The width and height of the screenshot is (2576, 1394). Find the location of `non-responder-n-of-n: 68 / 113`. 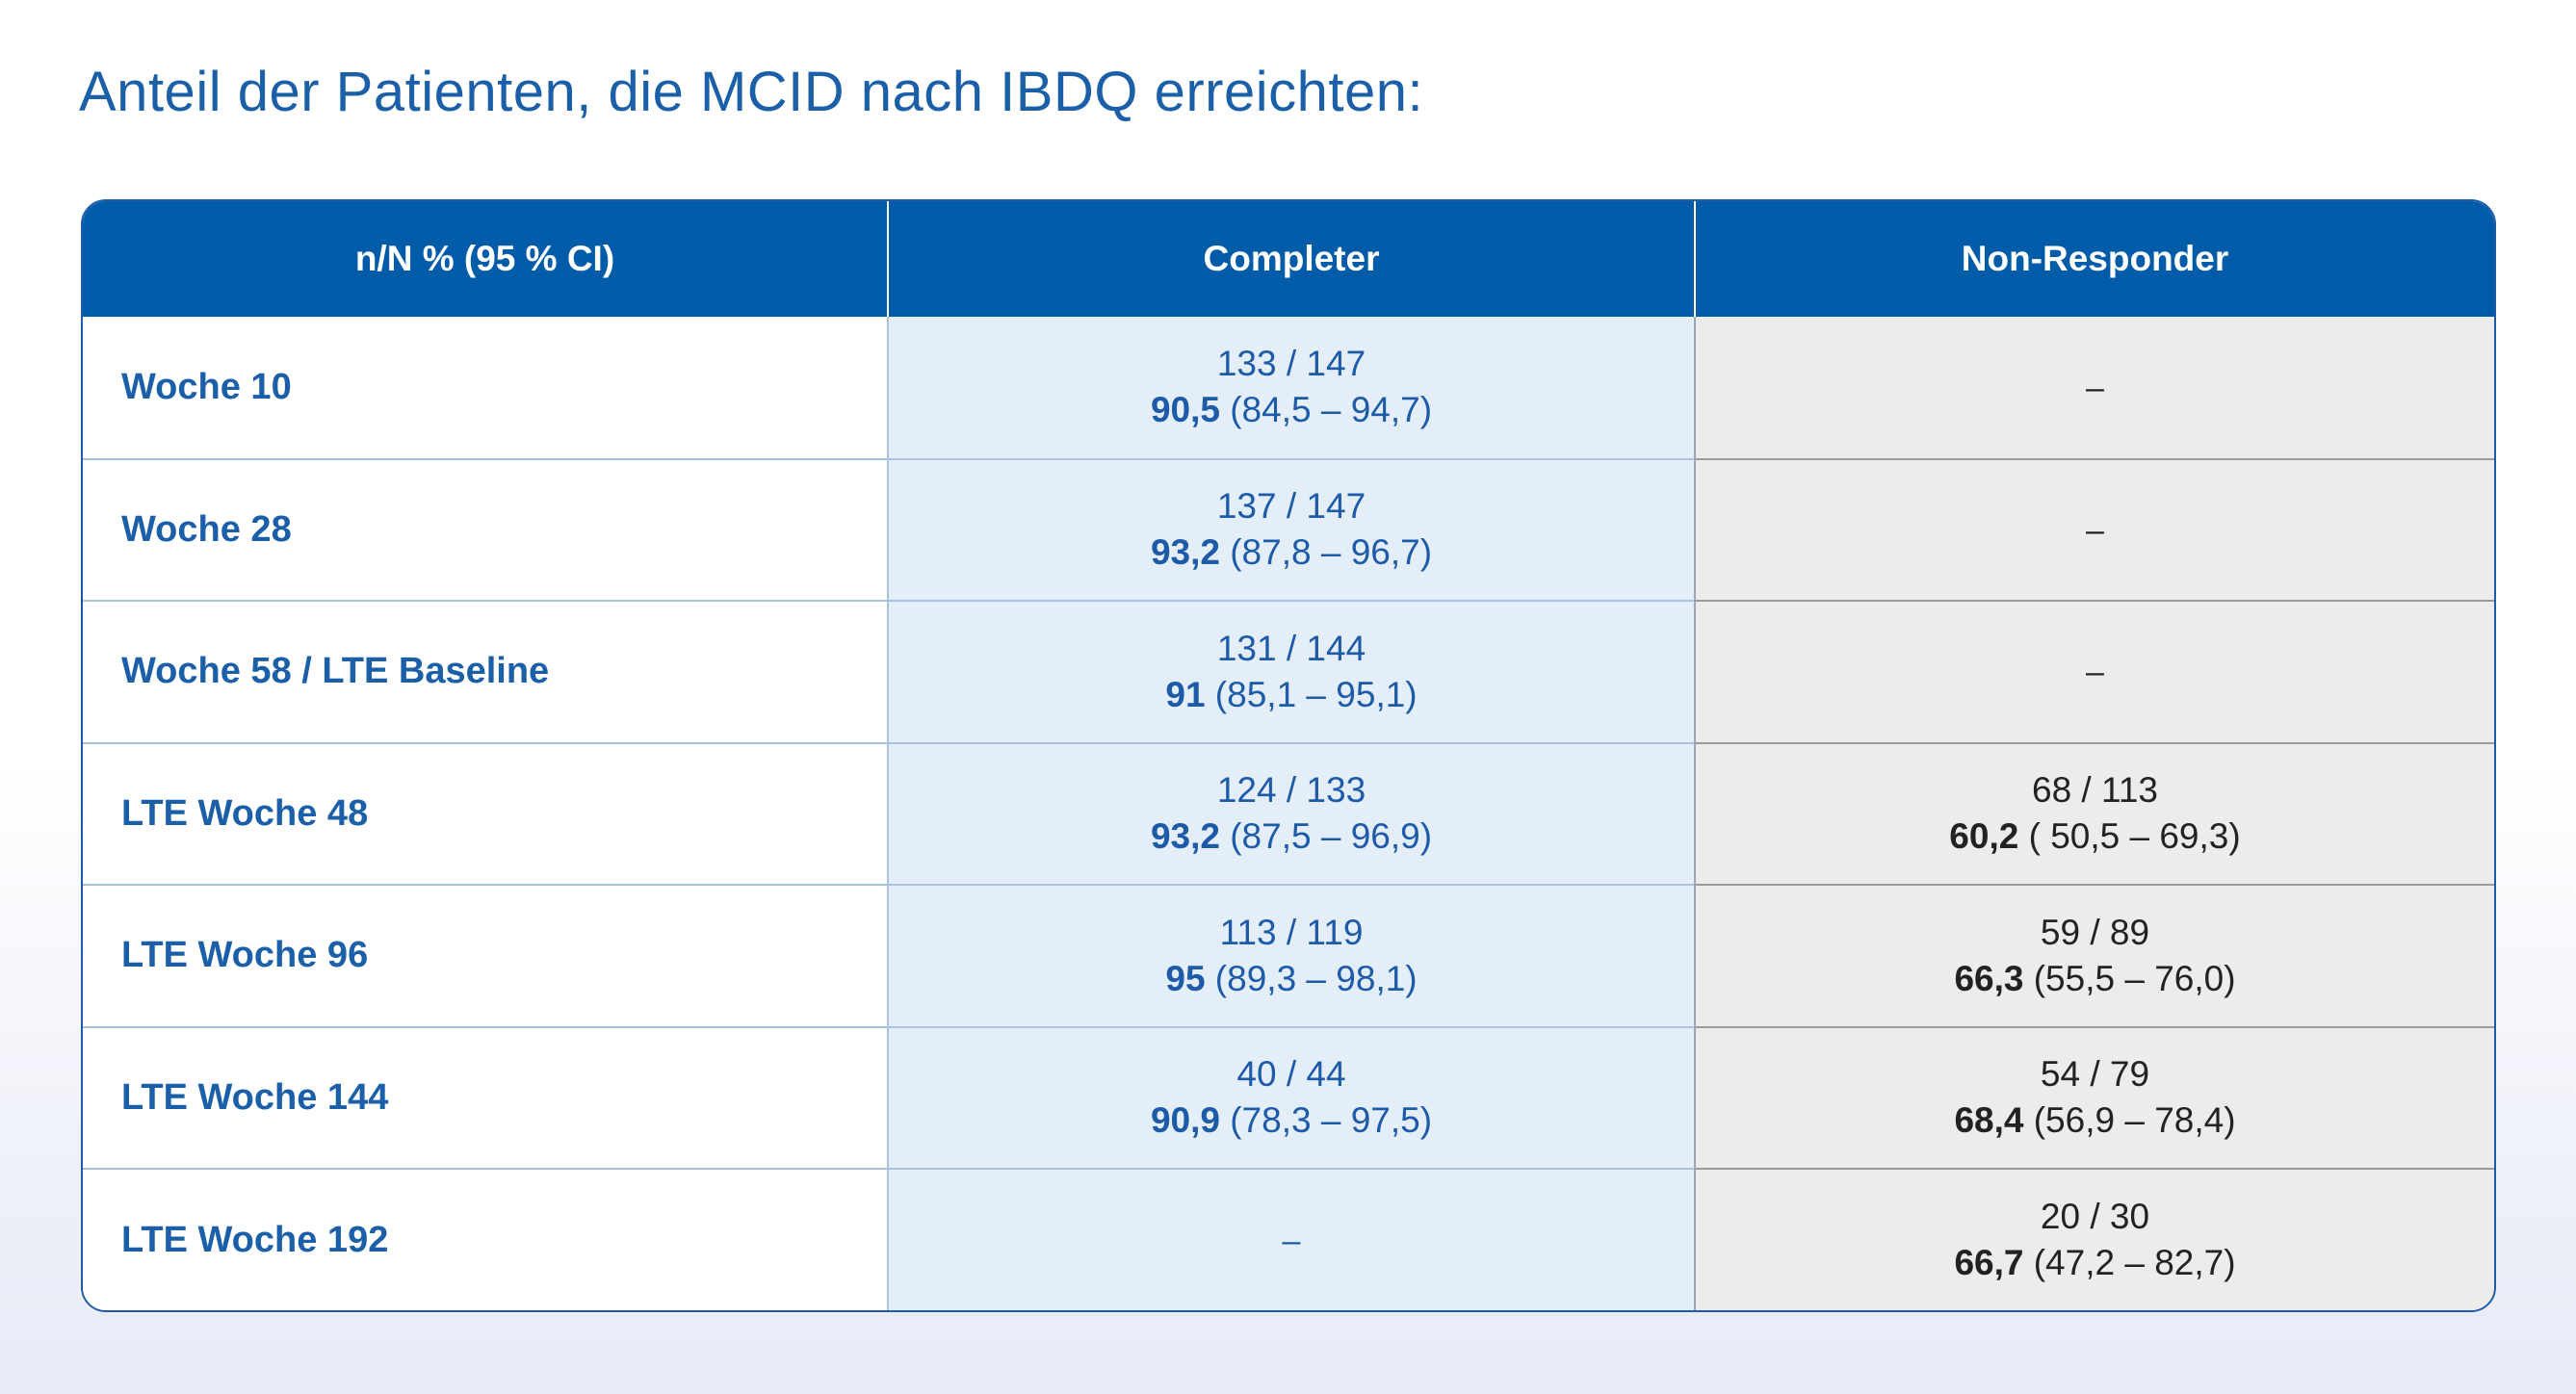

non-responder-n-of-n: 68 / 113 is located at coordinates (2095, 790).